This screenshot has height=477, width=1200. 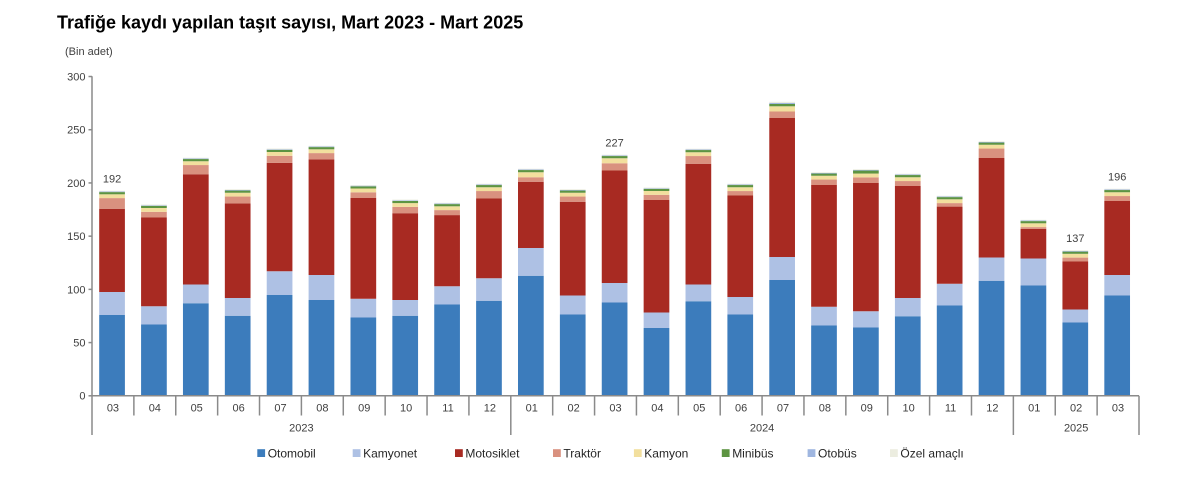 I want to click on svg-text: Motosiklet, so click(x=492, y=453).